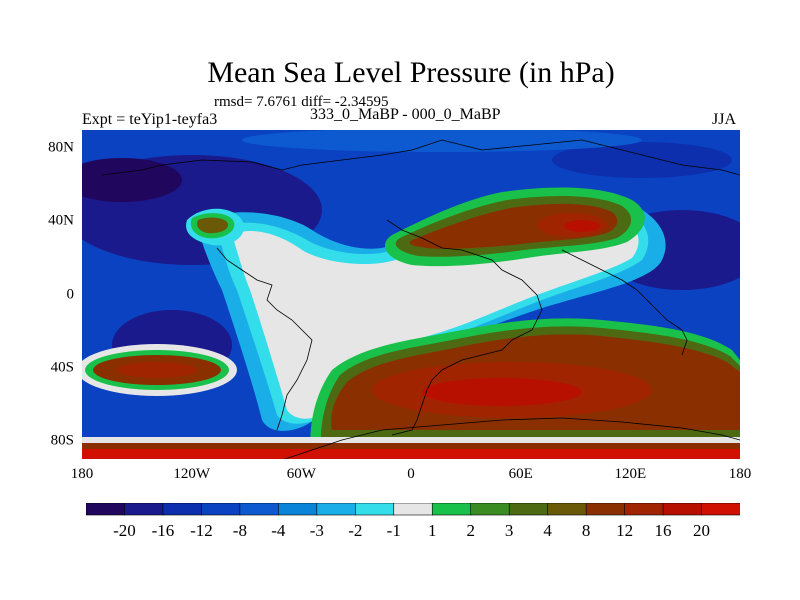 The height and width of the screenshot is (600, 800). Describe the element at coordinates (470, 530) in the screenshot. I see `colorbar-label: 2` at that location.